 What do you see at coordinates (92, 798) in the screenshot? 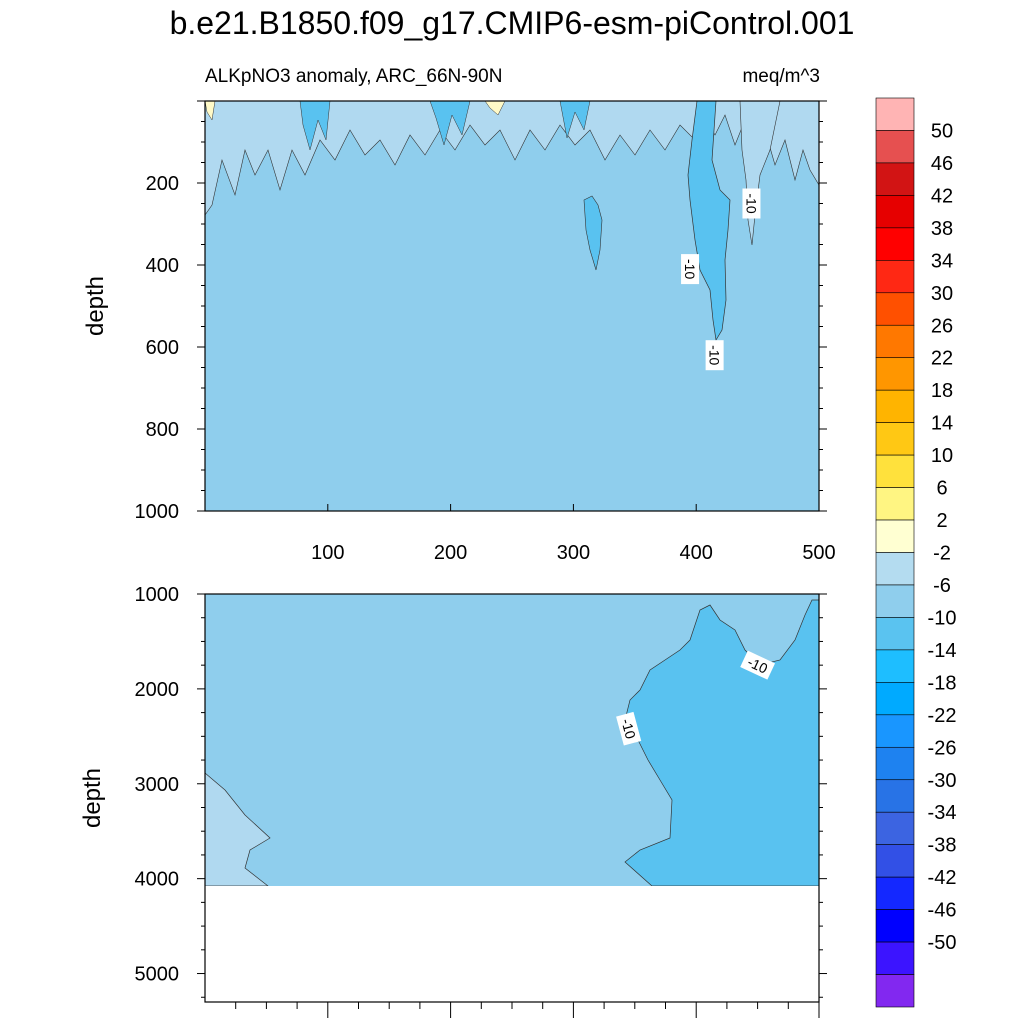
I see `lower-y-axis-label: depth` at bounding box center [92, 798].